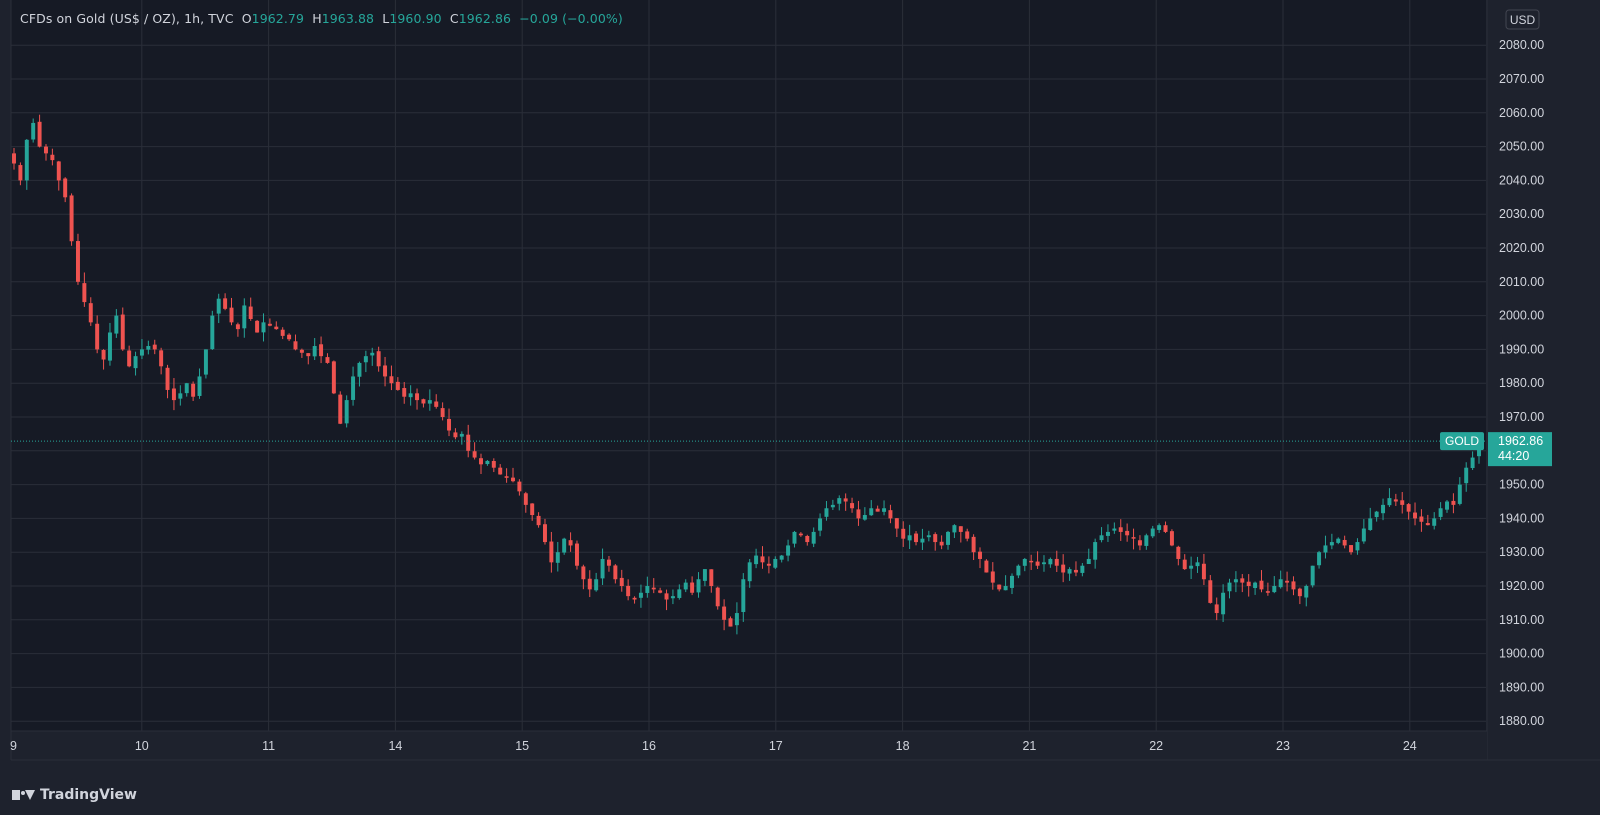  I want to click on symbol-tag: GOLD, so click(1462, 441).